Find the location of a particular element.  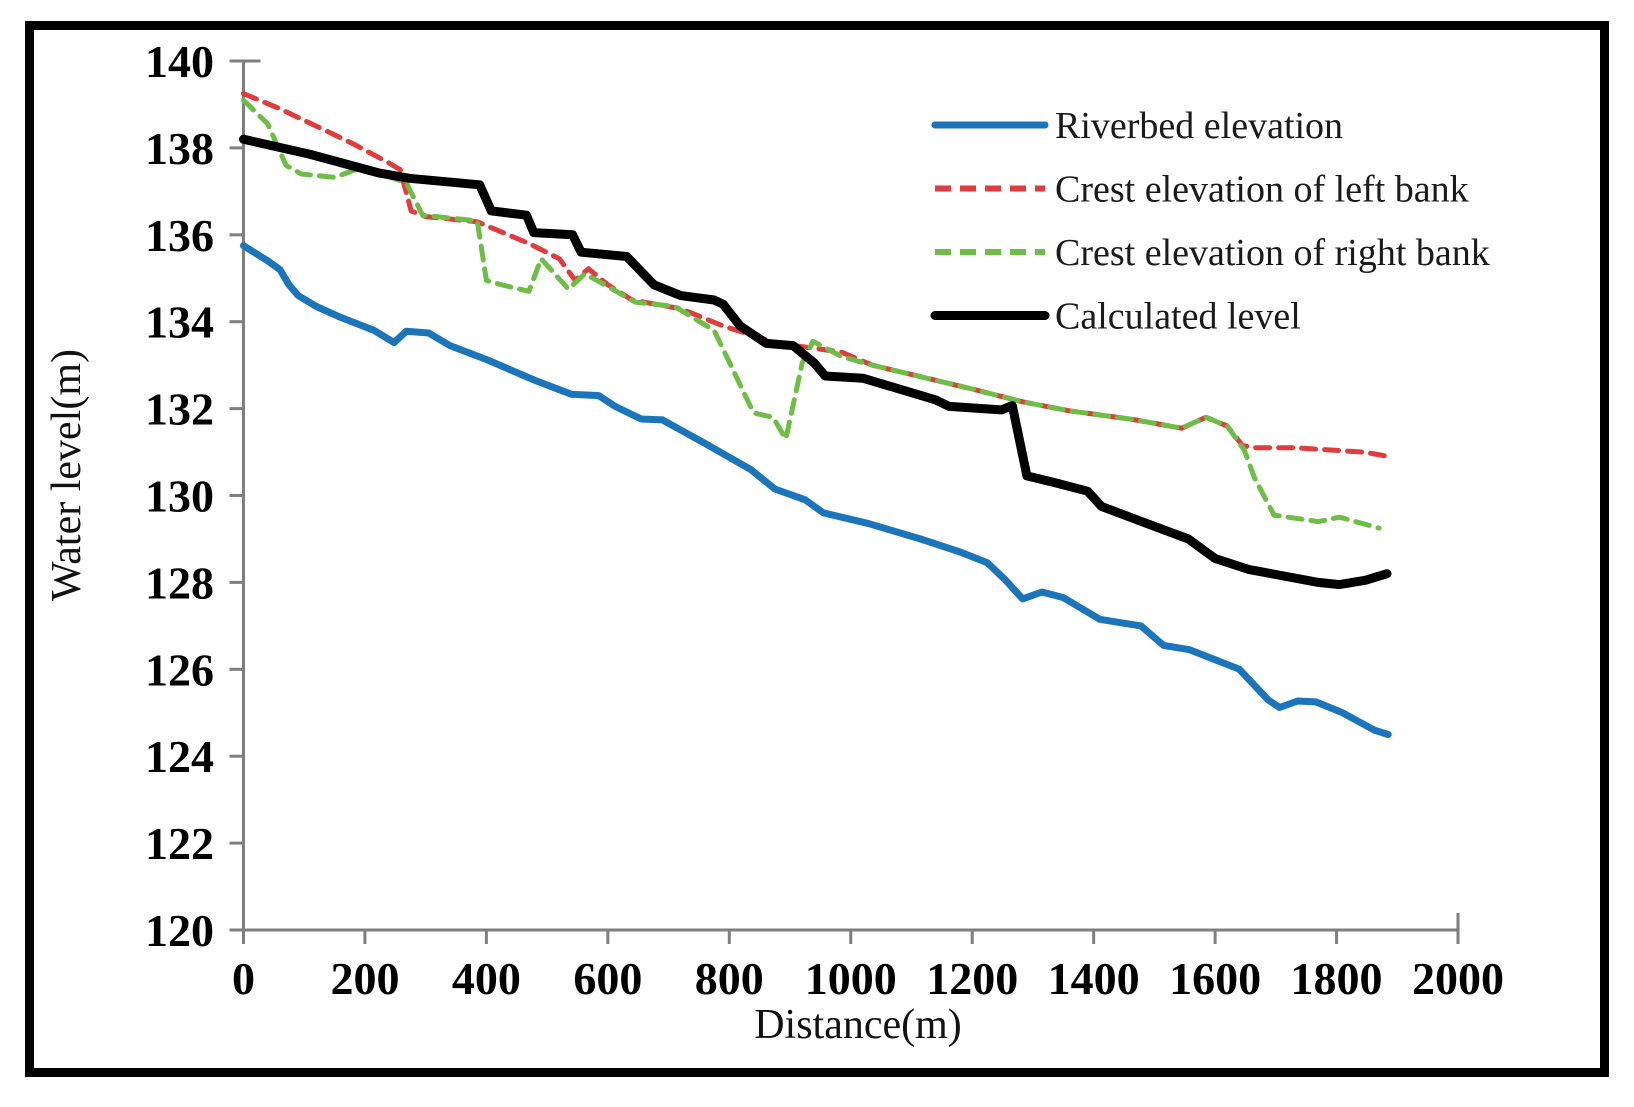

x-tick-label: 600 is located at coordinates (607, 978).